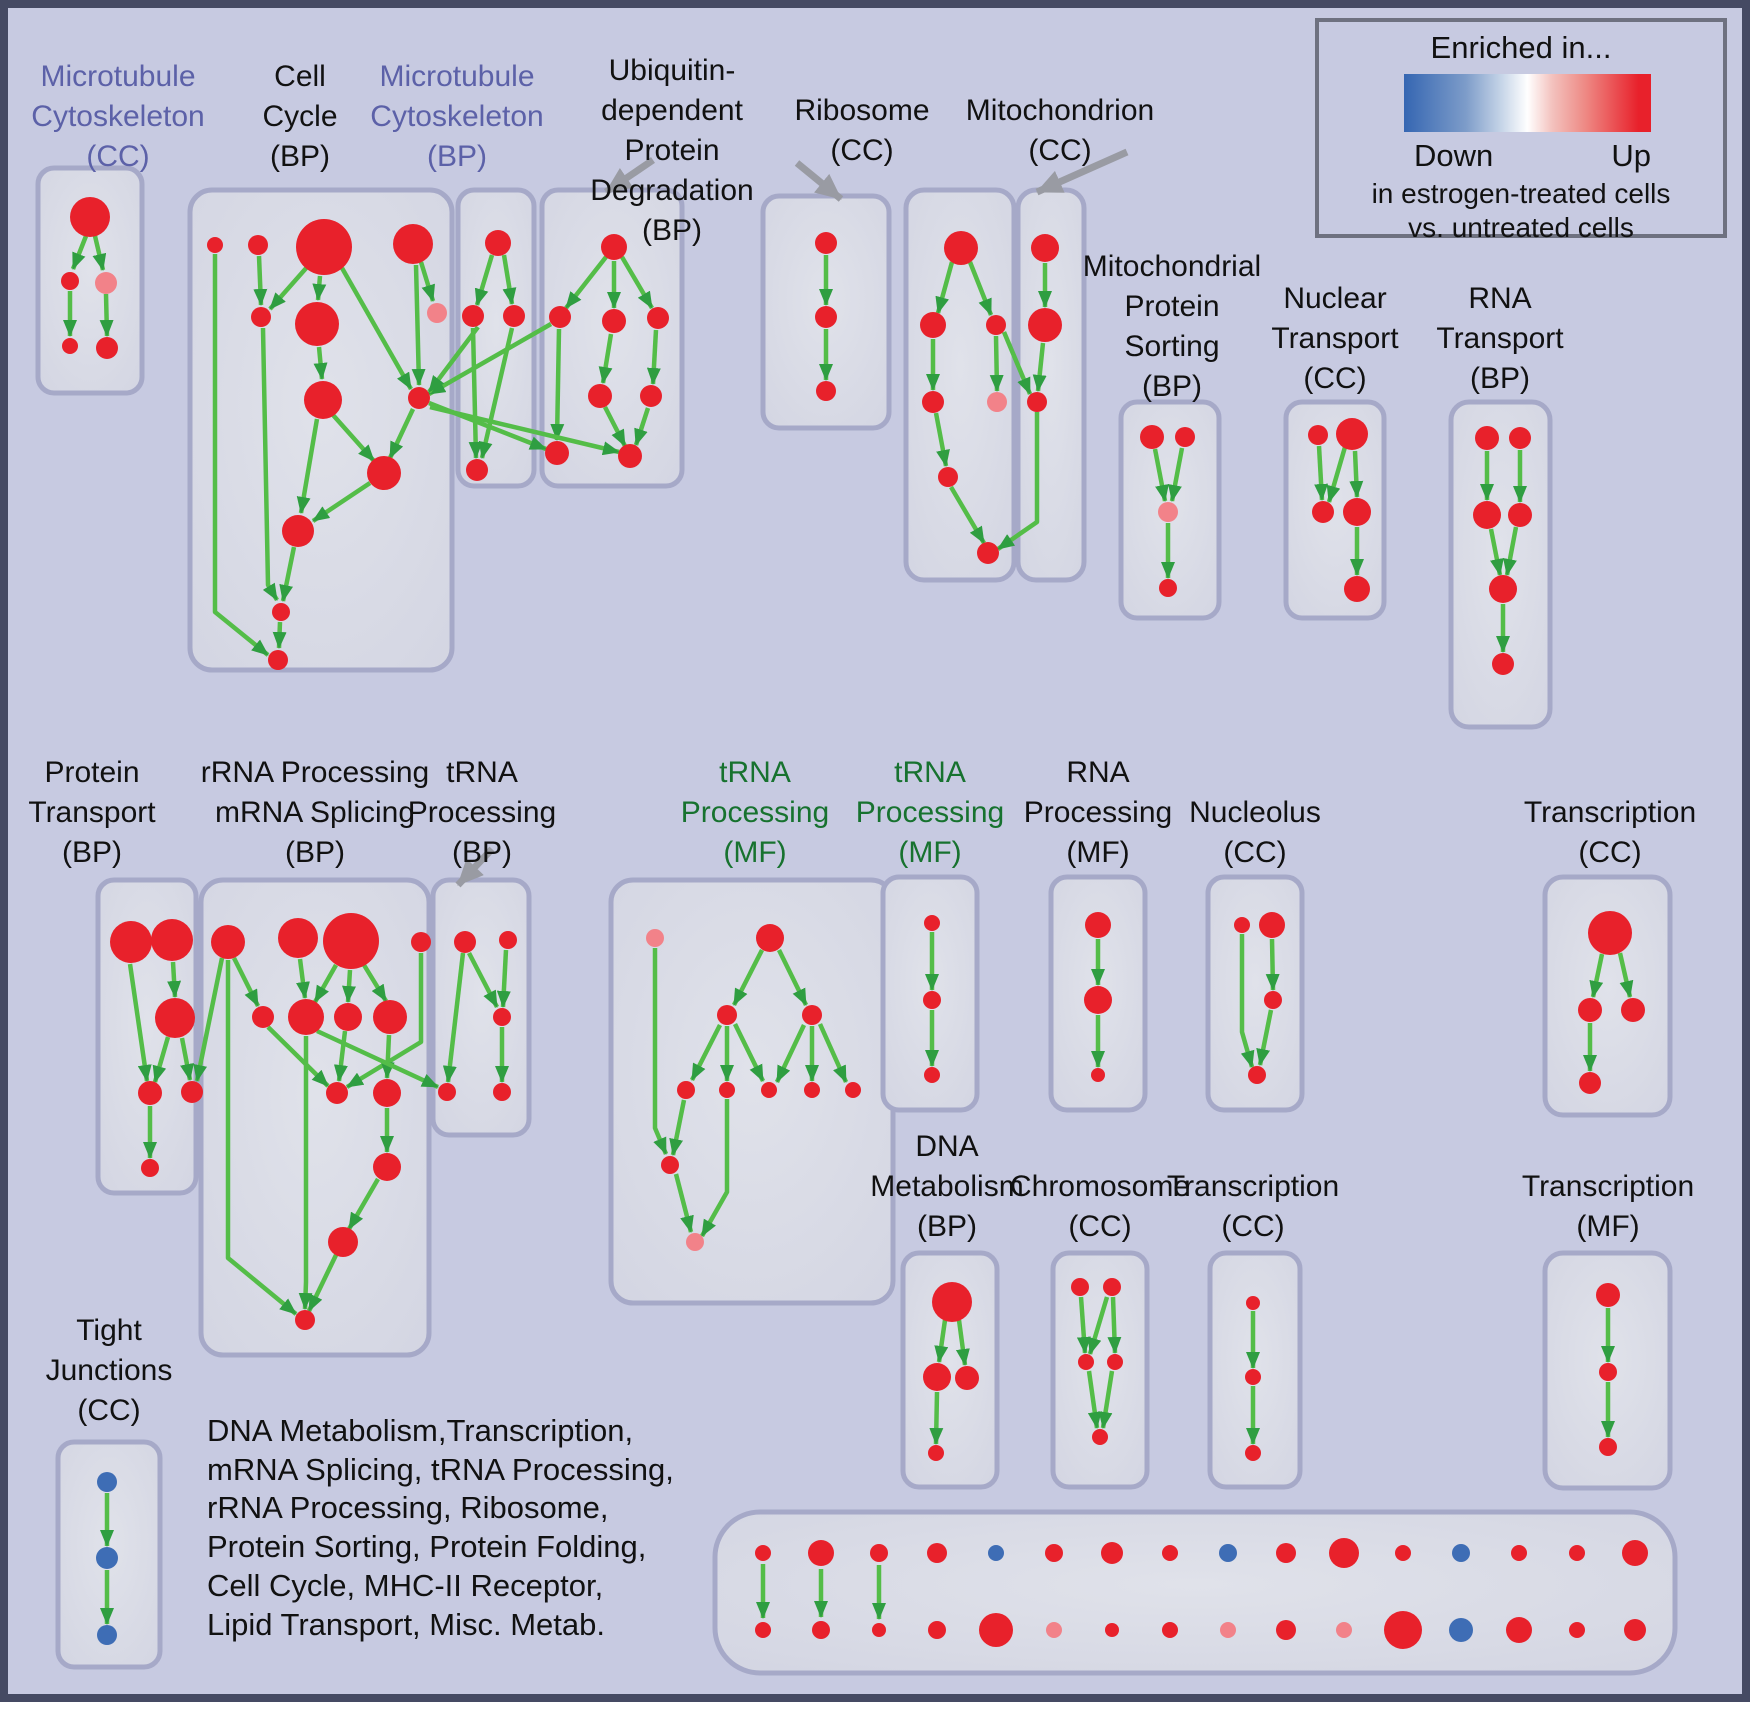 Image resolution: width=1750 pixels, height=1715 pixels. What do you see at coordinates (406, 1624) in the screenshot?
I see `misc-text-line: Lipid Transport, Misc. Metab.` at bounding box center [406, 1624].